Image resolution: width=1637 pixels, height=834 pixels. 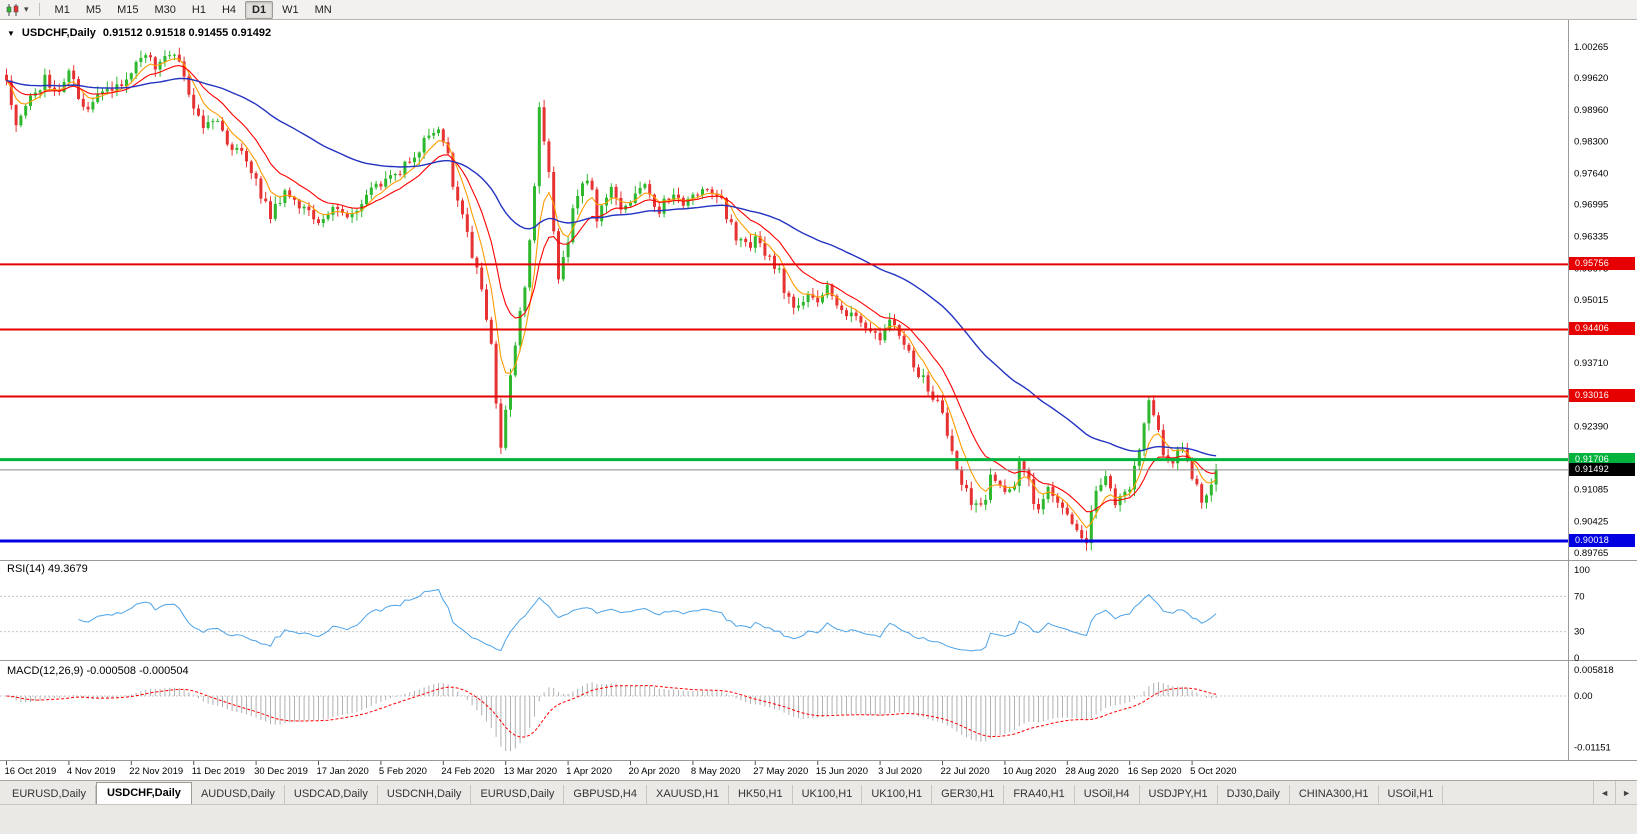 What do you see at coordinates (1254, 794) in the screenshot?
I see `chart-tab-dj30-daily: DJ30,Daily` at bounding box center [1254, 794].